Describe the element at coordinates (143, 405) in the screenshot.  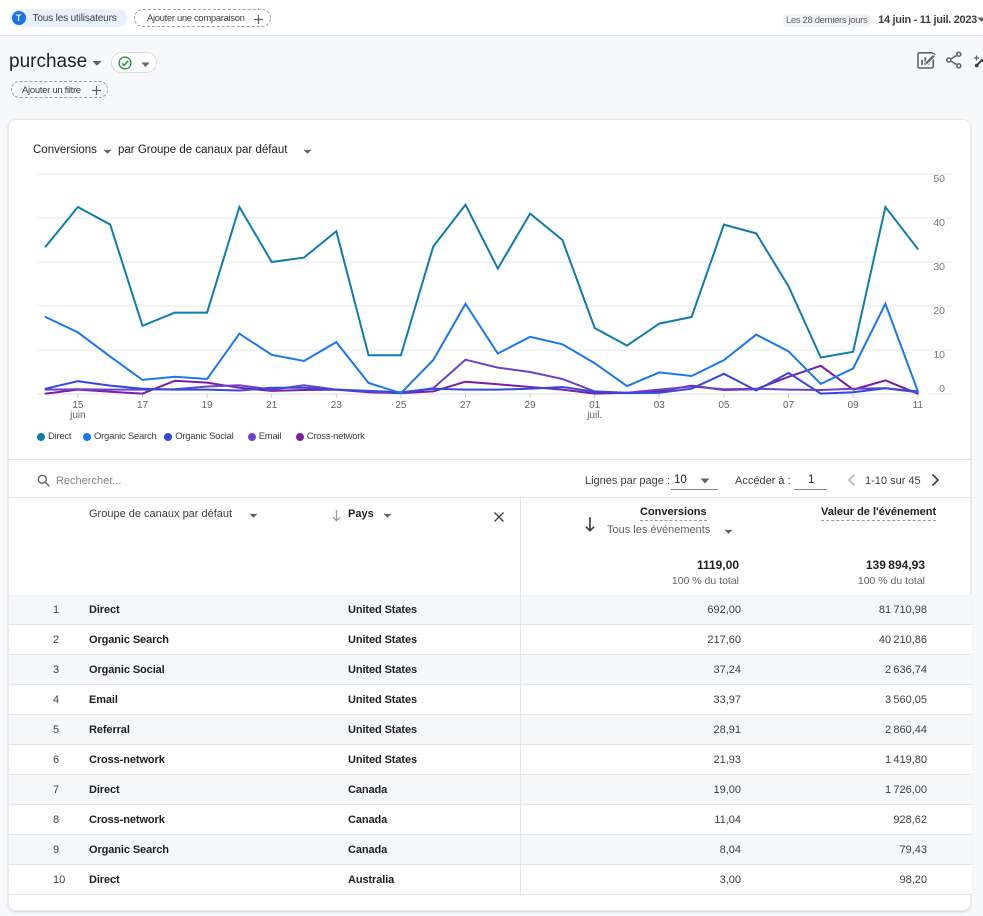
I see `svg-text: 17` at that location.